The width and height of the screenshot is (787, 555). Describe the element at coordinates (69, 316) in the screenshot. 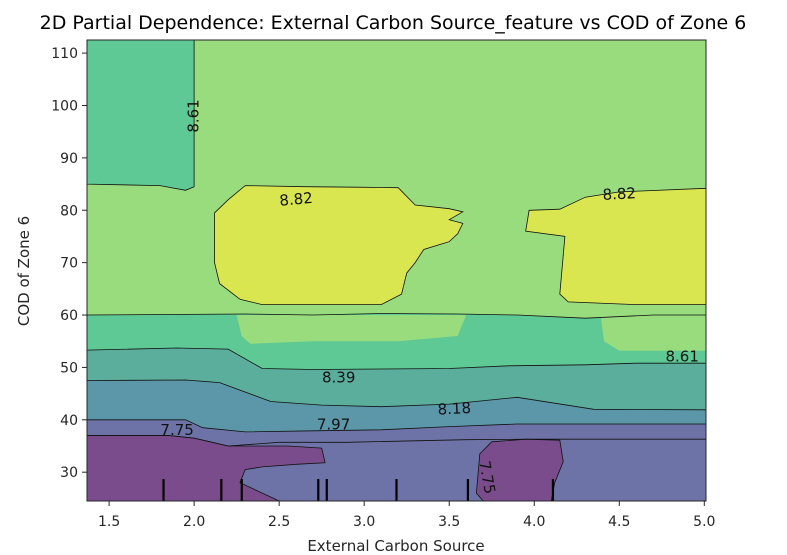

I see `y-tick-label: 60` at that location.